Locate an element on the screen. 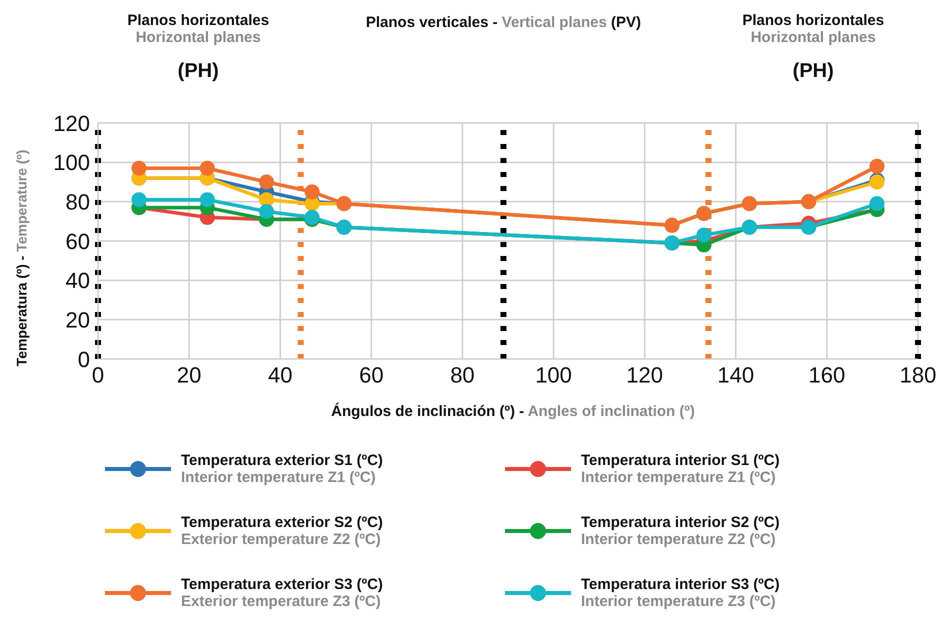  y-tick-label: 100 is located at coordinates (71, 163).